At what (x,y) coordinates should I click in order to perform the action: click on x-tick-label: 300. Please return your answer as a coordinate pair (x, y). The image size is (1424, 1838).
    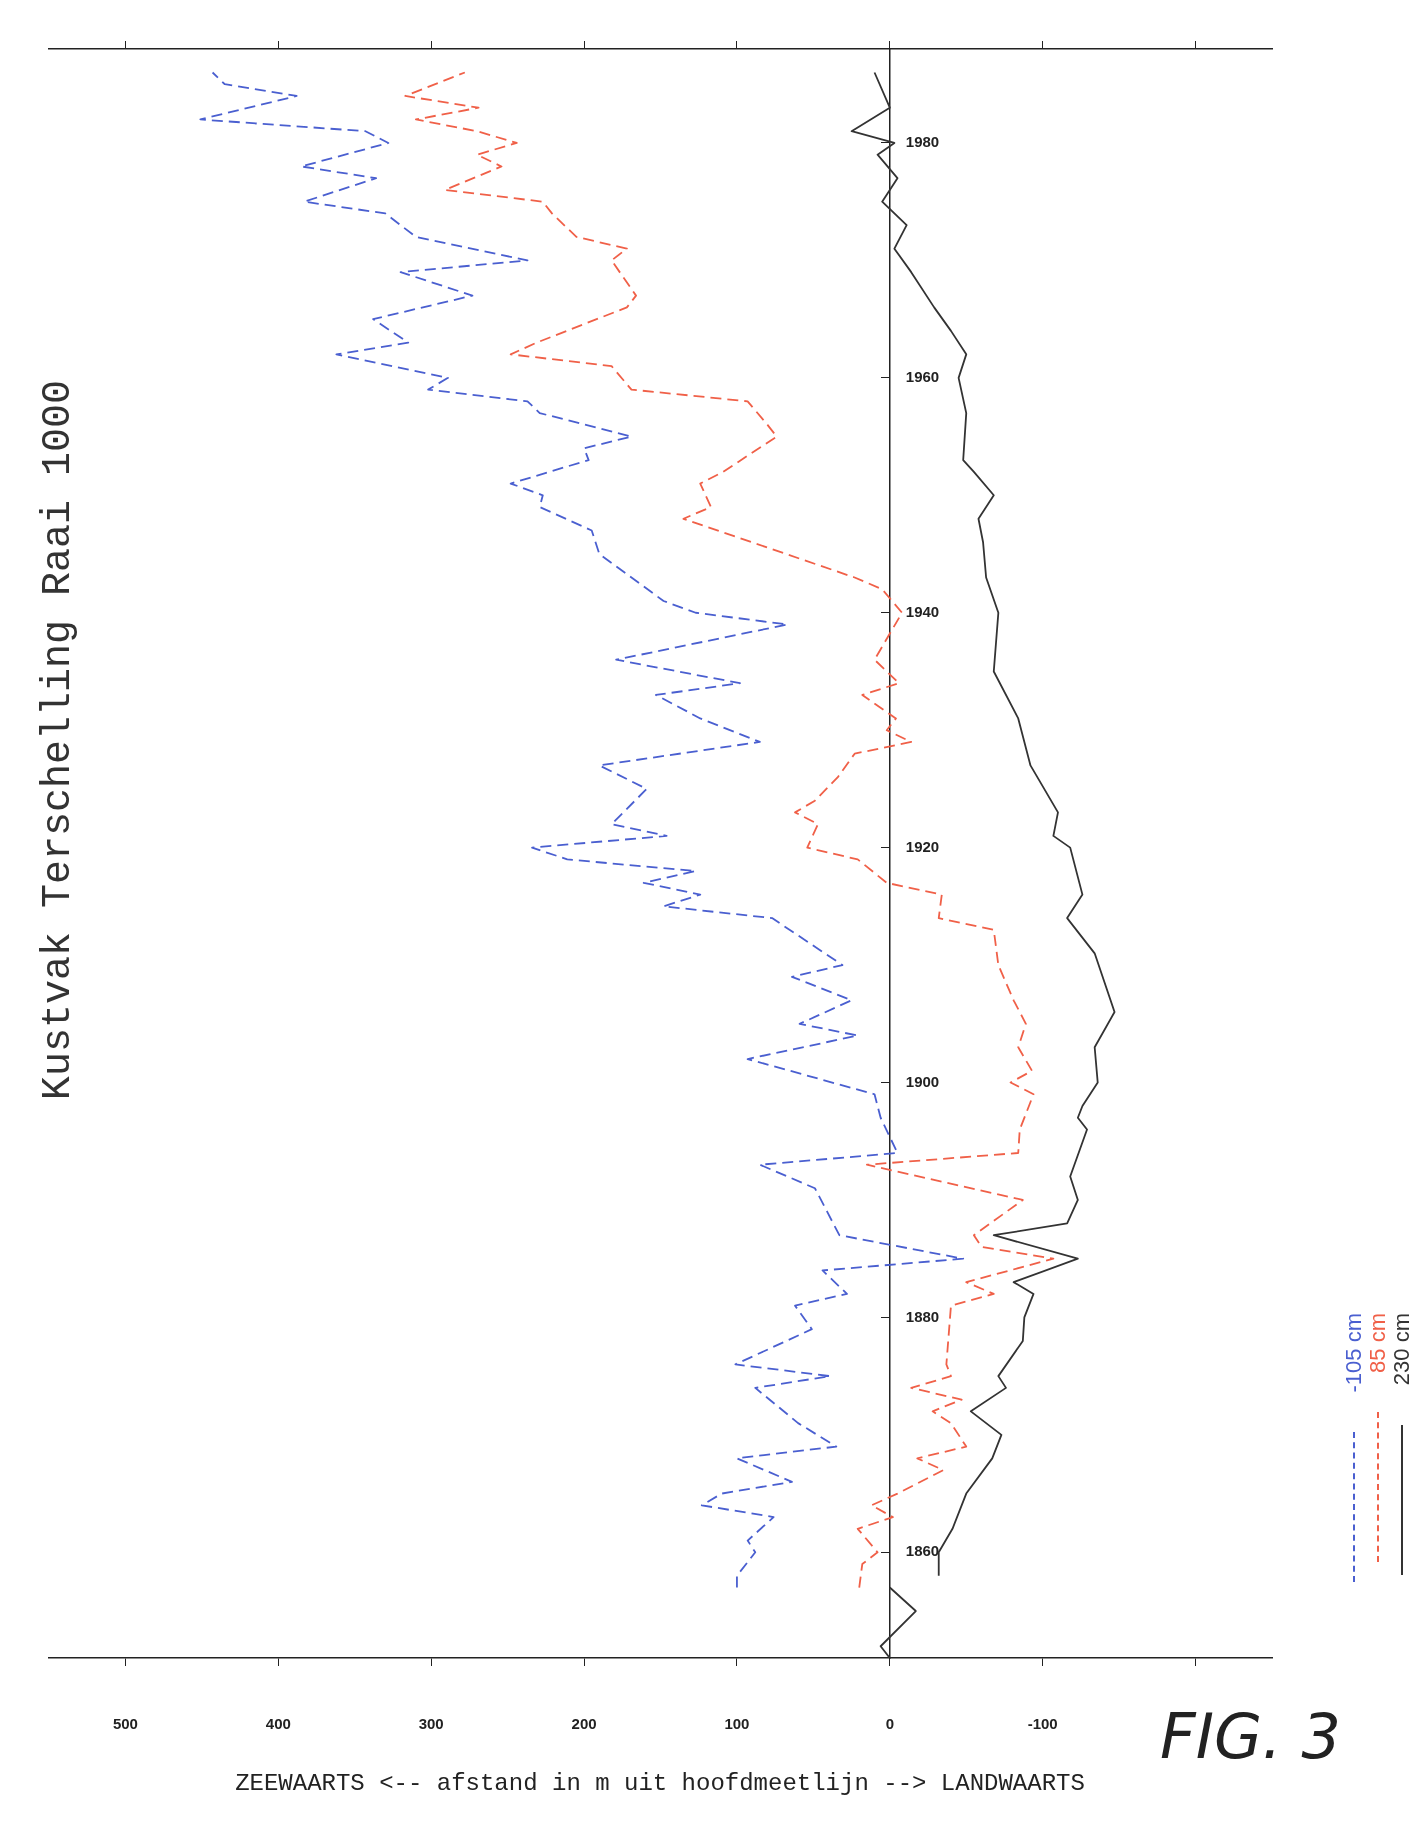
    Looking at the image, I should click on (431, 1724).